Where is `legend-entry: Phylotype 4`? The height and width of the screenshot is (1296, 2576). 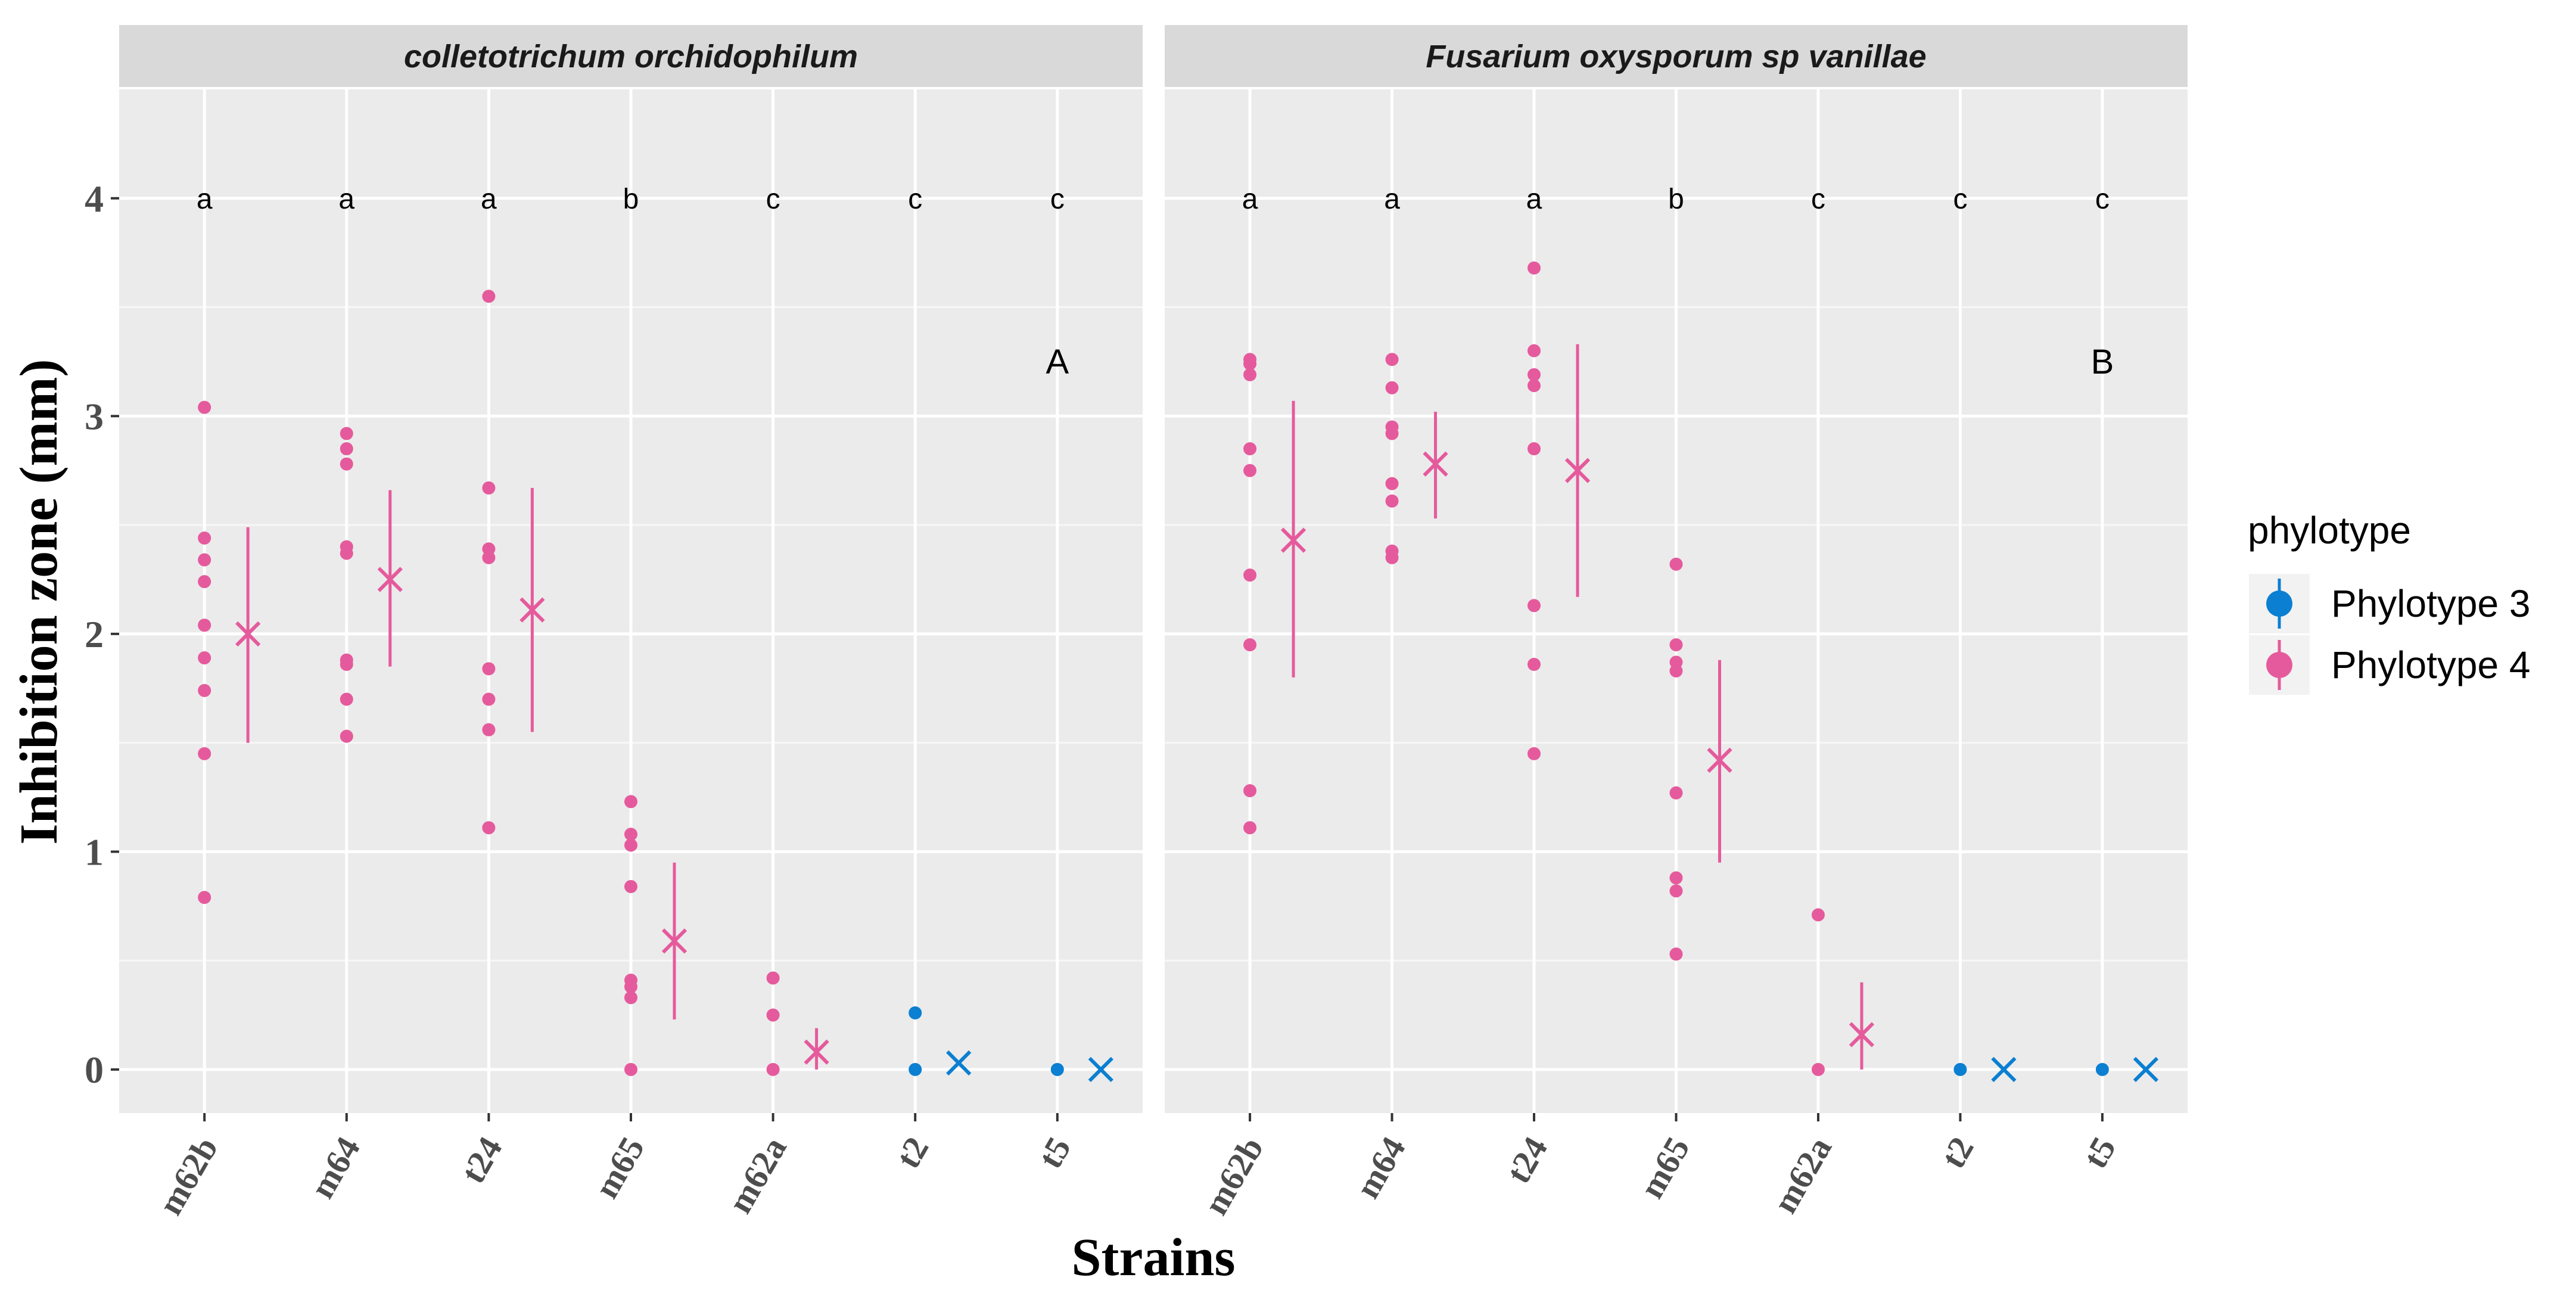 legend-entry: Phylotype 4 is located at coordinates (2389, 665).